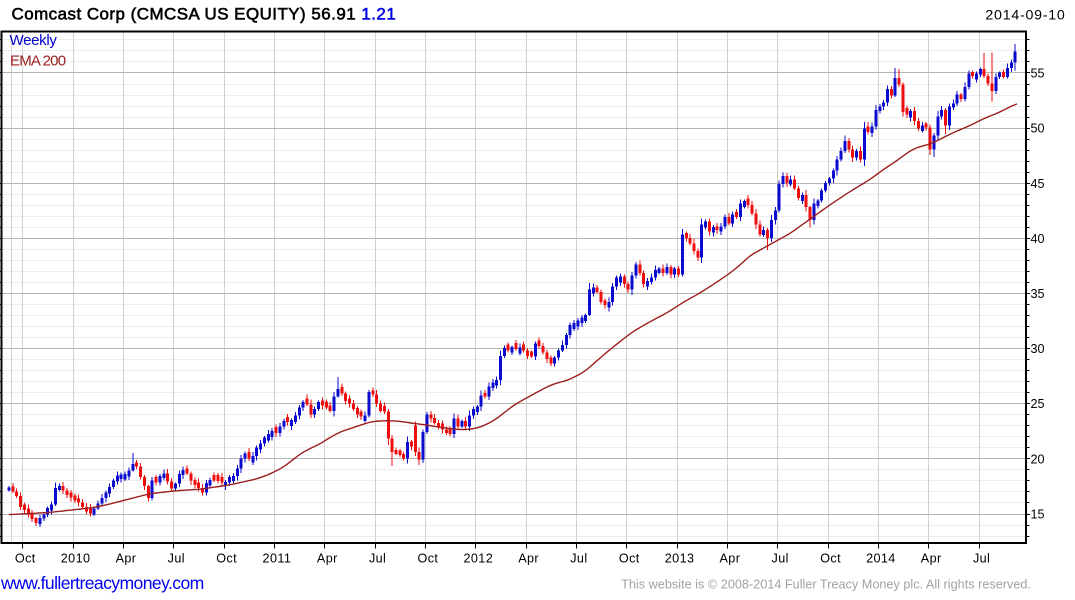 This screenshot has height=600, width=1075. Describe the element at coordinates (1038, 349) in the screenshot. I see `svg-text: 30` at that location.